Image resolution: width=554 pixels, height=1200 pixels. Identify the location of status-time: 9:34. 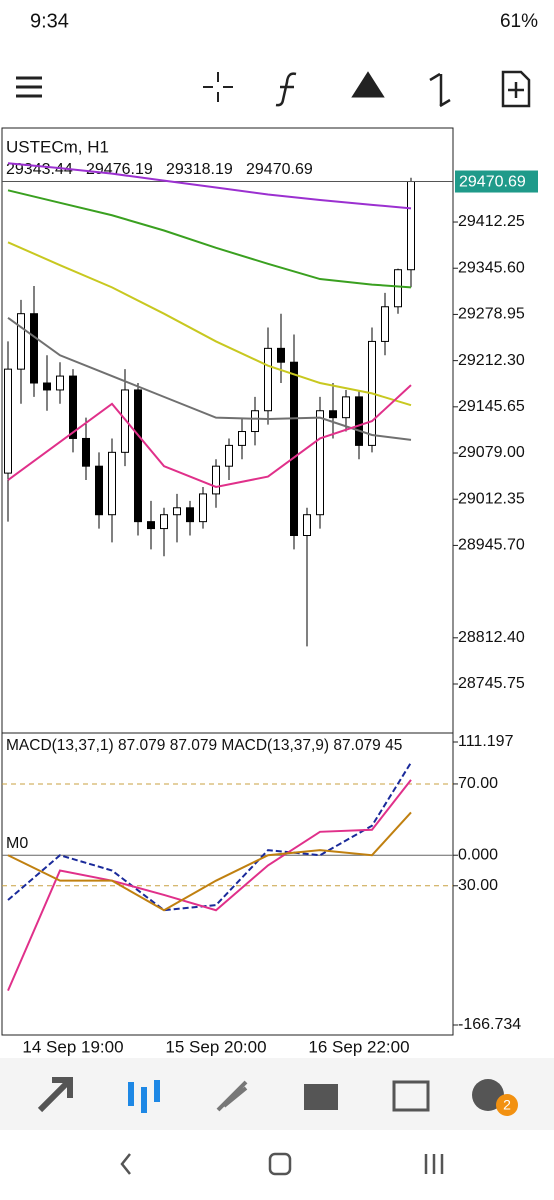
(49, 21).